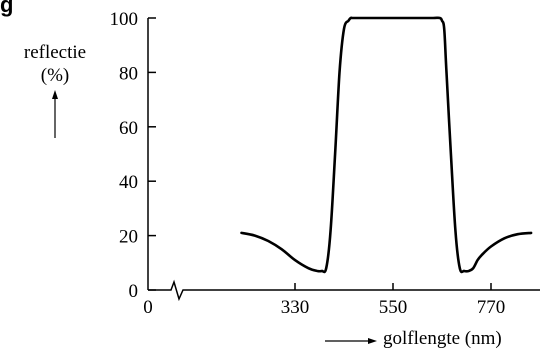  What do you see at coordinates (128, 128) in the screenshot?
I see `y-tick-label: 60` at bounding box center [128, 128].